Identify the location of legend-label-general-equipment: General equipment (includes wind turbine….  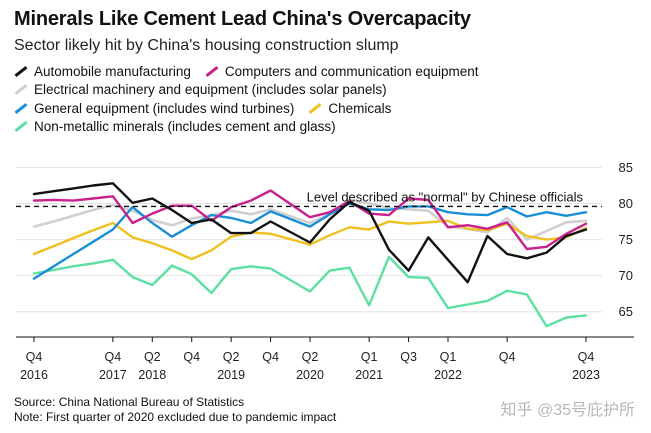
(164, 108).